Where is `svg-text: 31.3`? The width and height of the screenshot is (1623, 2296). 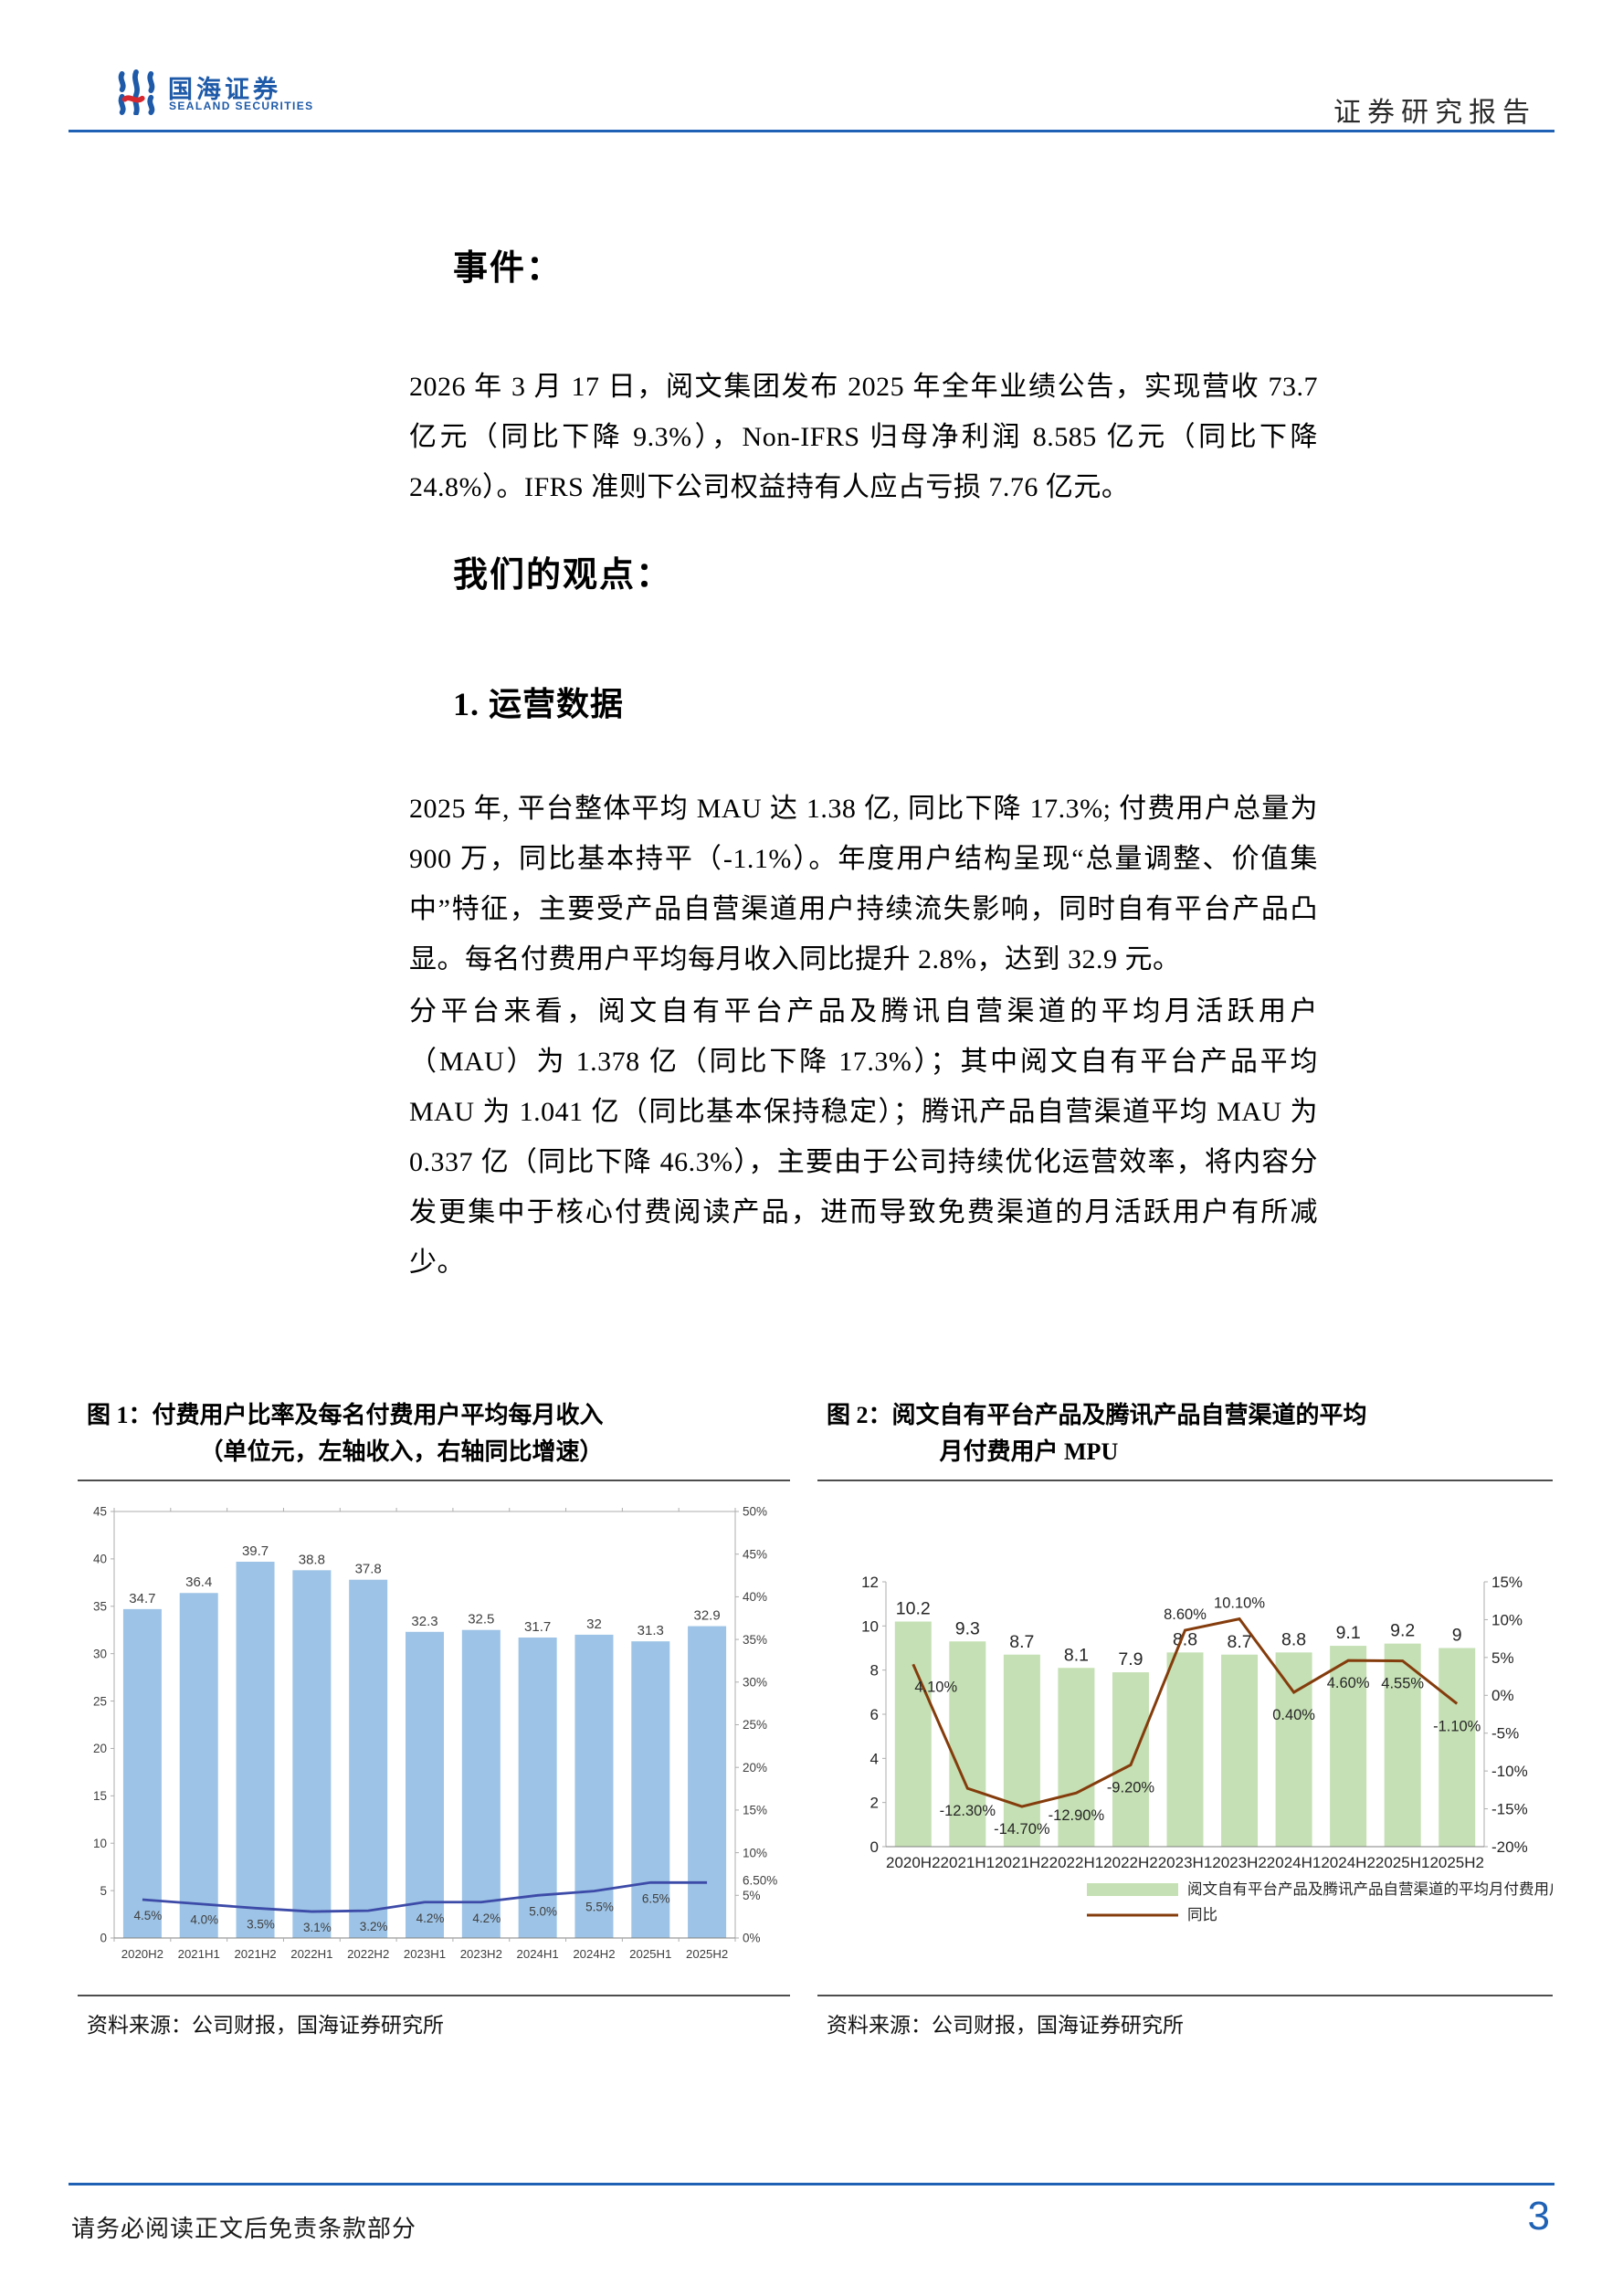 svg-text: 31.3 is located at coordinates (651, 1630).